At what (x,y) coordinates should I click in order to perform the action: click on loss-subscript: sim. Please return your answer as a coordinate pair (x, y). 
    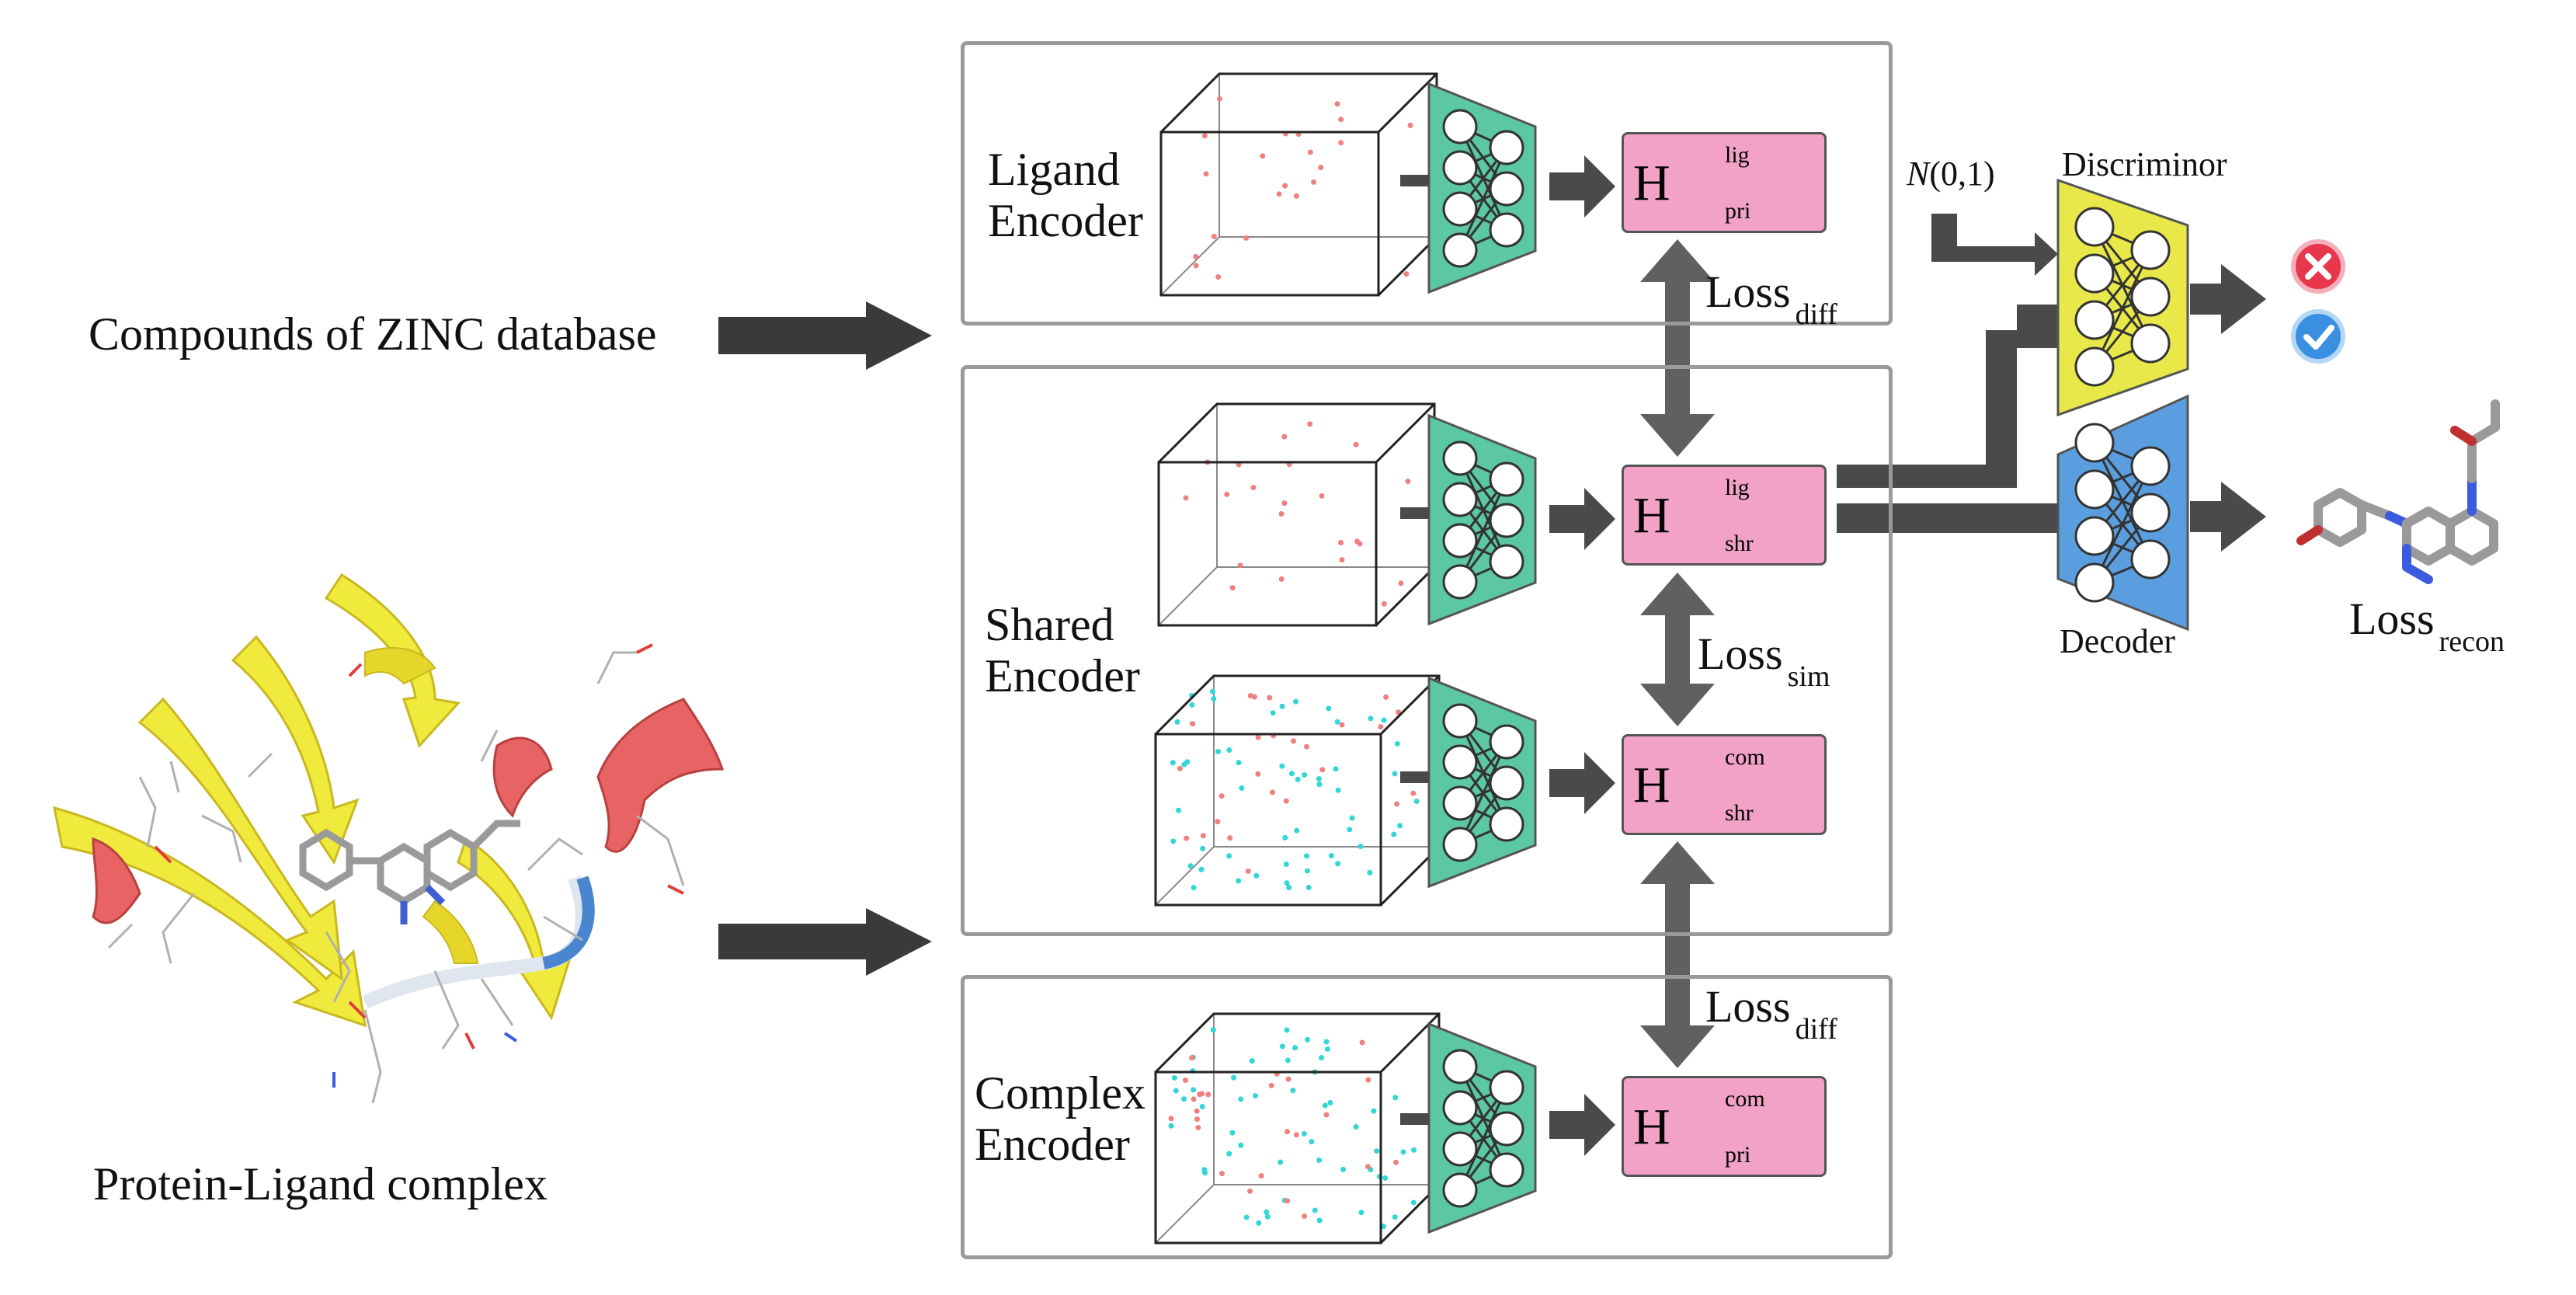
    Looking at the image, I should click on (1808, 676).